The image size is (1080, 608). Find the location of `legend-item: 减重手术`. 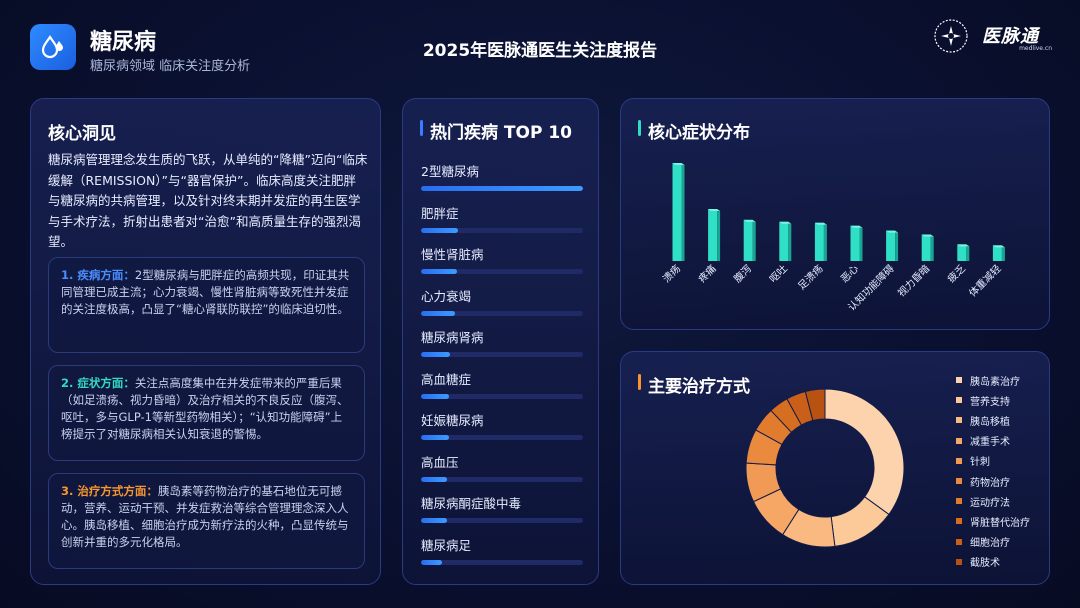

legend-item: 减重手术 is located at coordinates (993, 441).